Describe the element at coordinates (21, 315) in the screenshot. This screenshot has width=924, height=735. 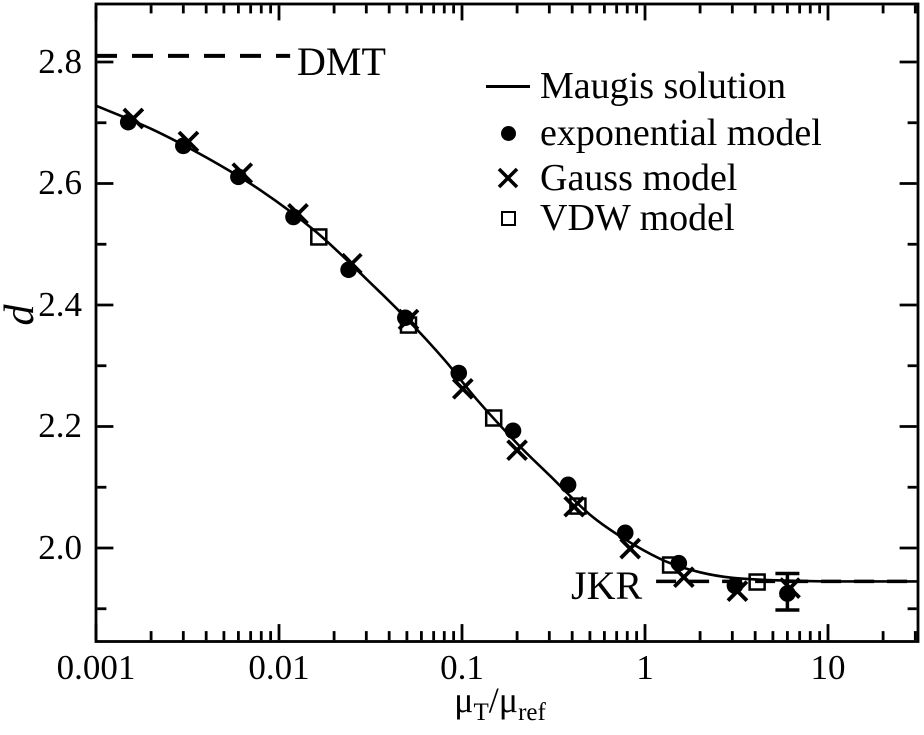
I see `y-axis-label: d` at that location.